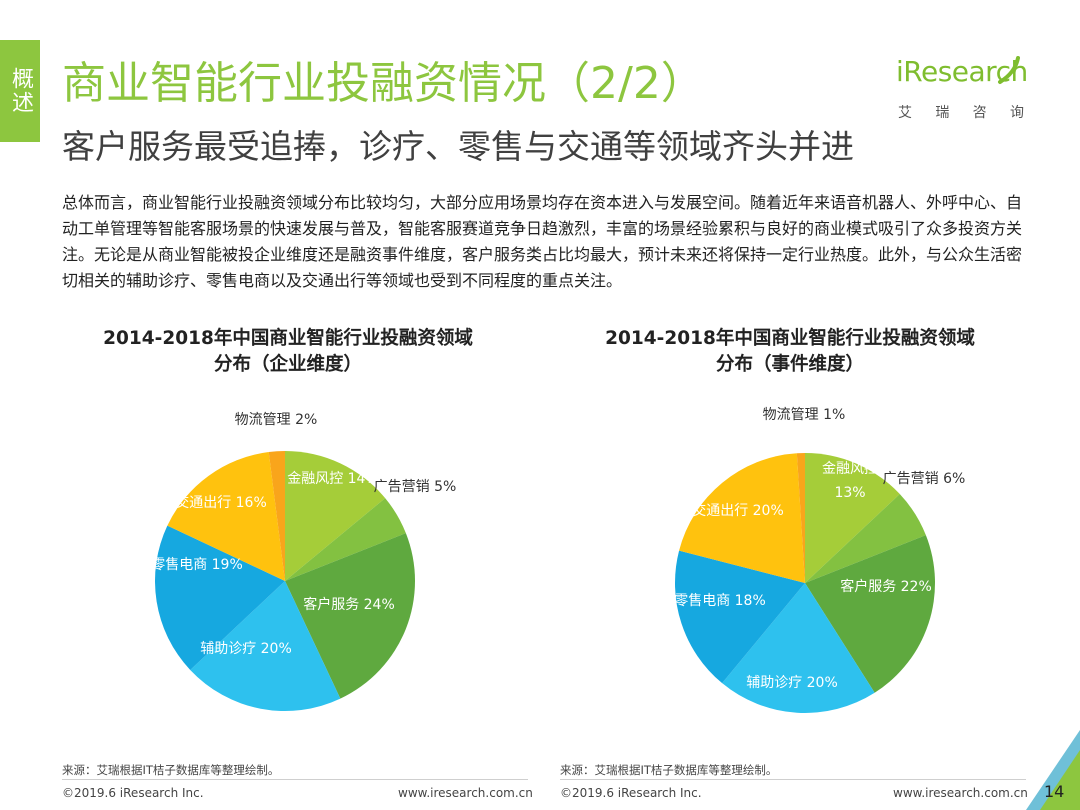 The image size is (1080, 810). Describe the element at coordinates (961, 112) in the screenshot. I see `logo-chinese: 艾 瑞 咨 询` at that location.